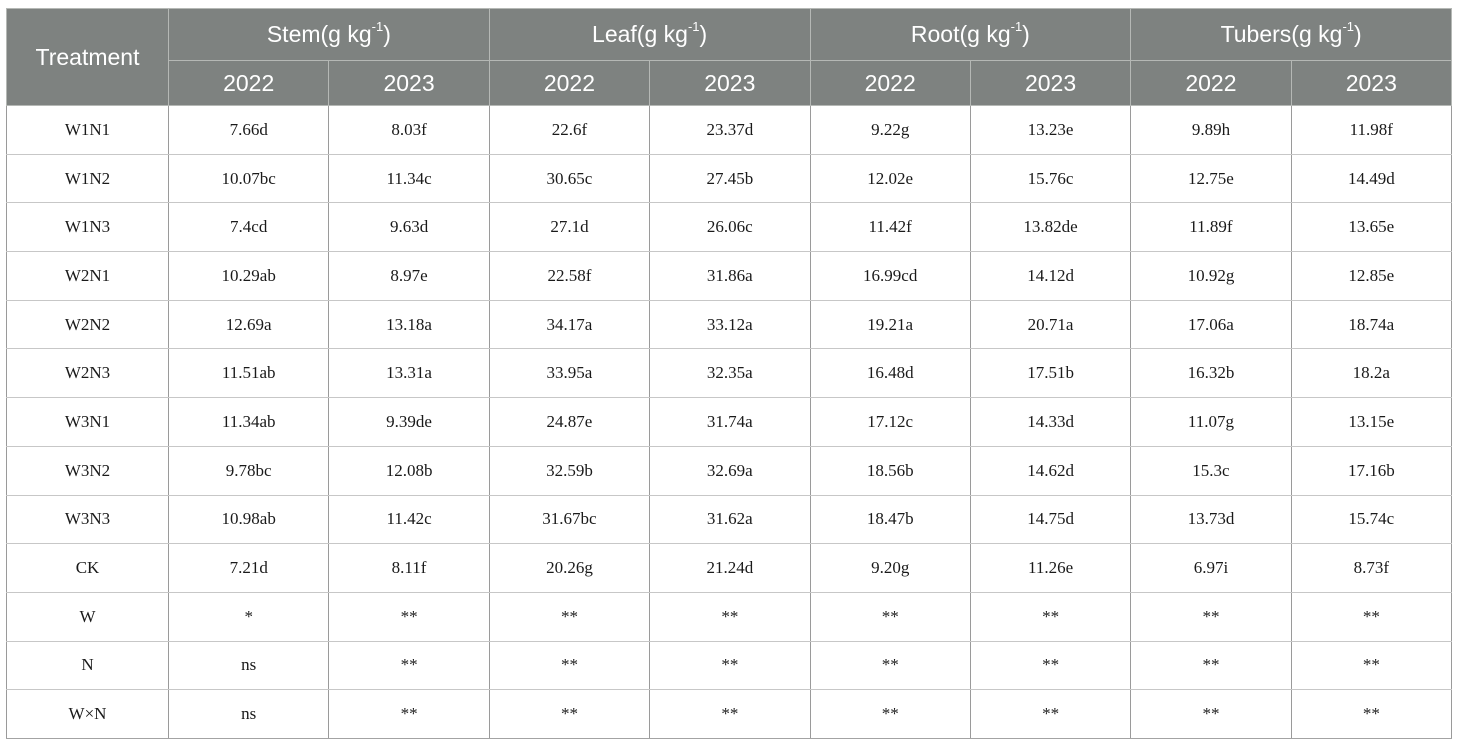  What do you see at coordinates (87, 665) in the screenshot?
I see `treatment-cell: N` at bounding box center [87, 665].